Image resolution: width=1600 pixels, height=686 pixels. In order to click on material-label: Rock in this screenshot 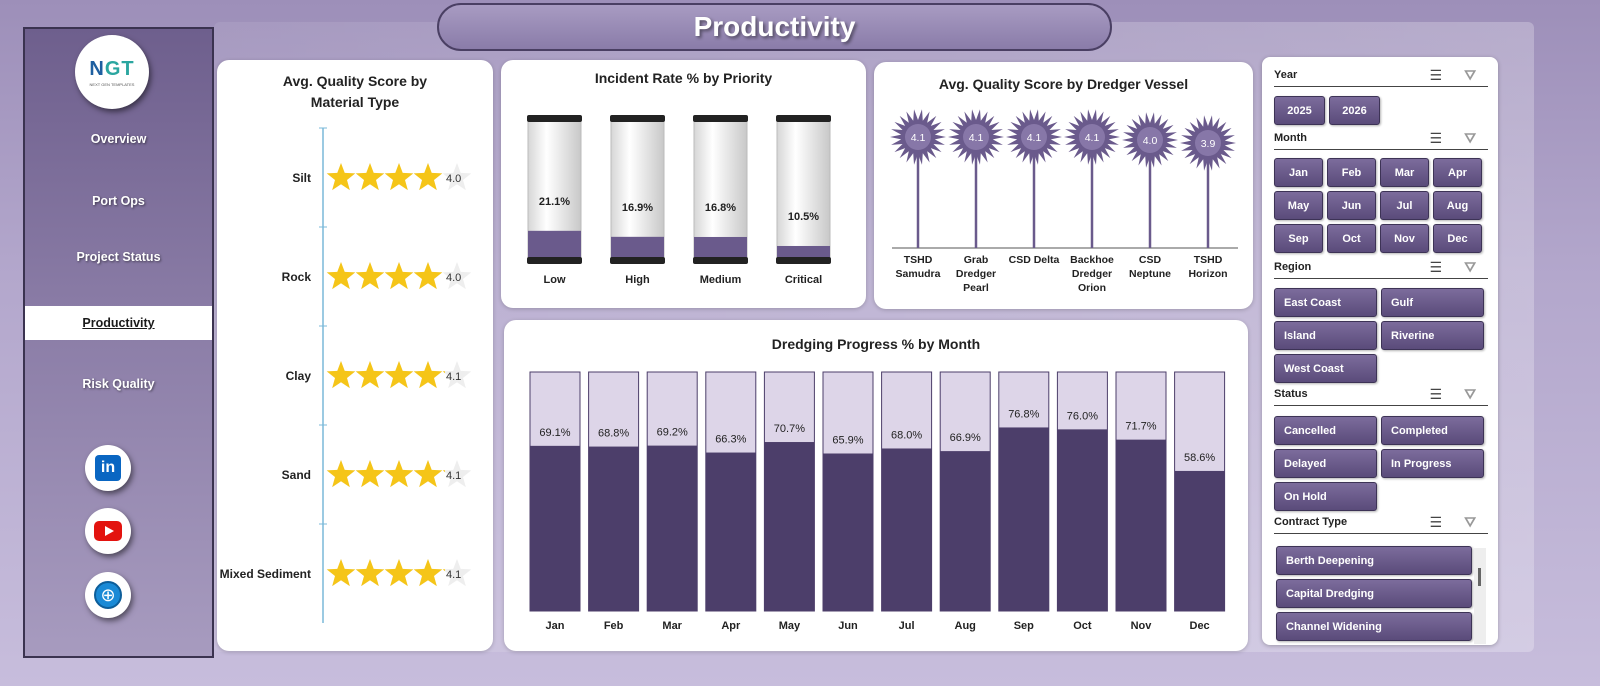, I will do `click(297, 277)`.